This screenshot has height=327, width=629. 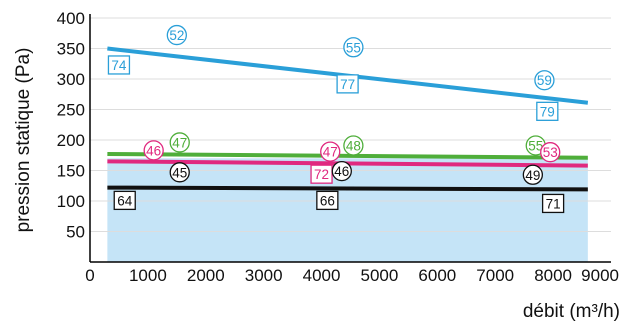 I want to click on x-tick-label: 5000, so click(x=380, y=275).